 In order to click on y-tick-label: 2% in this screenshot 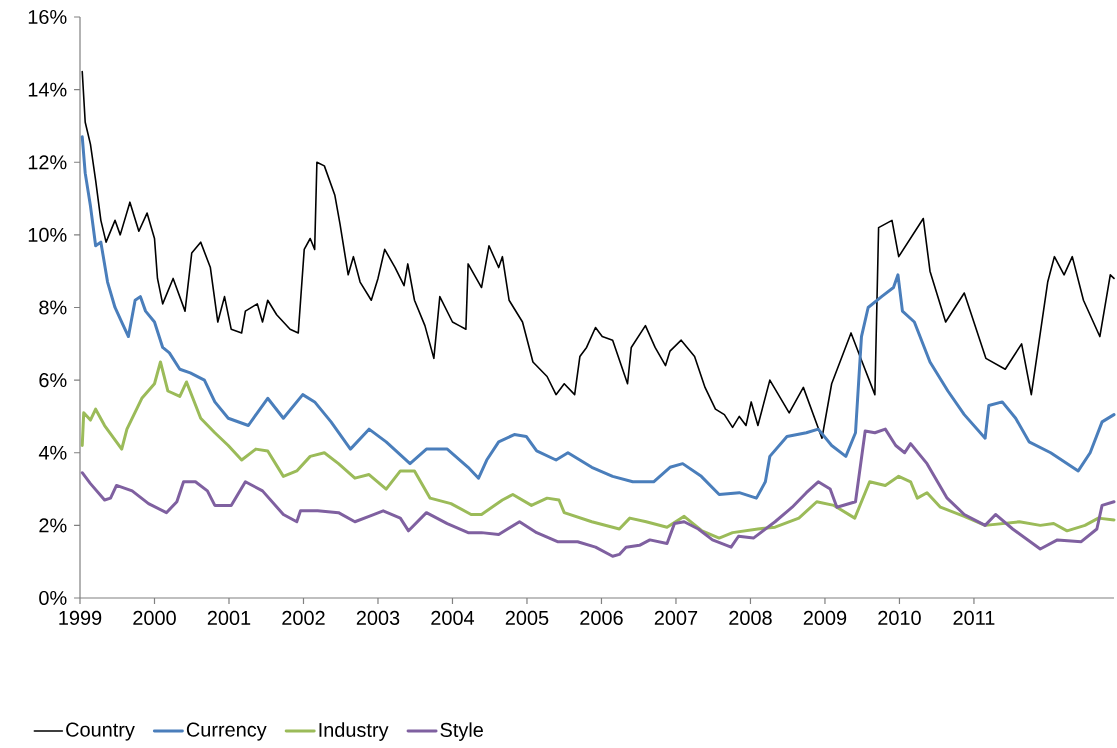, I will do `click(53, 525)`.